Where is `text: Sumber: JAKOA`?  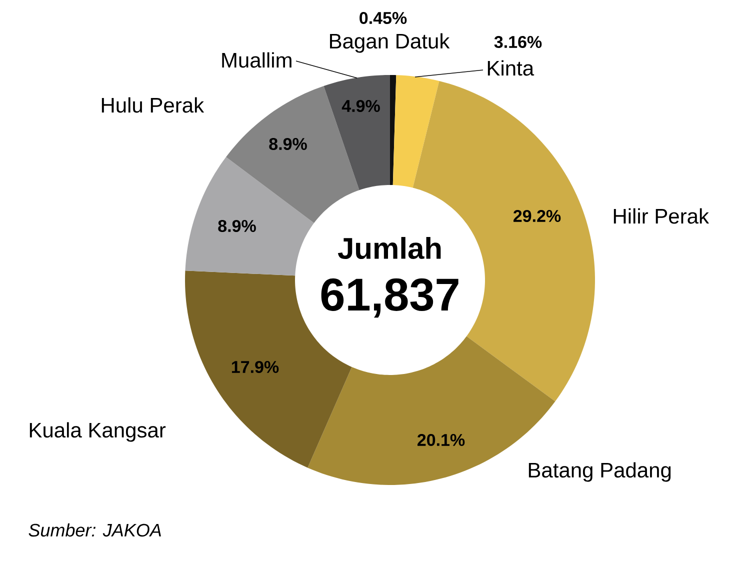 text: Sumber: JAKOA is located at coordinates (94, 530).